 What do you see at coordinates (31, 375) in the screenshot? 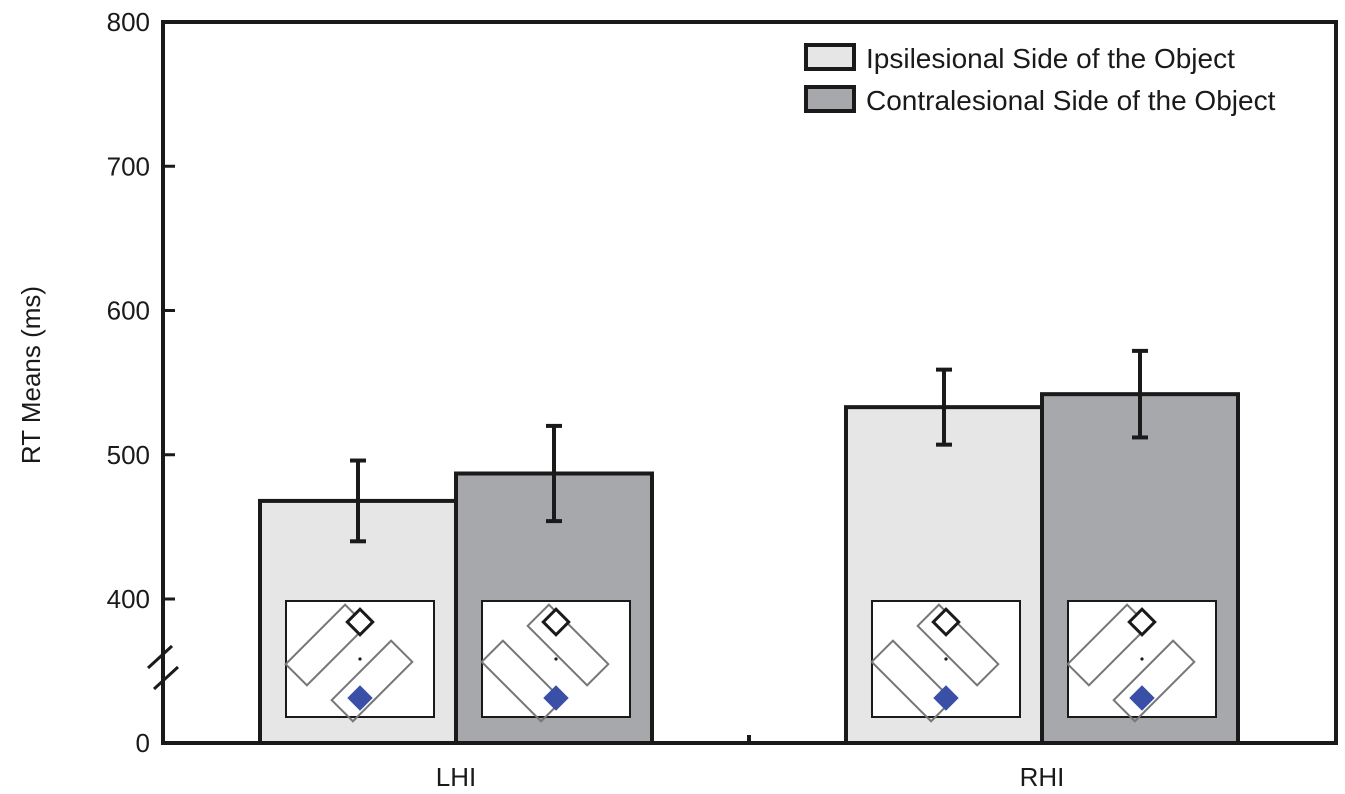
I see `y-axis-title: RT Means (ms)` at bounding box center [31, 375].